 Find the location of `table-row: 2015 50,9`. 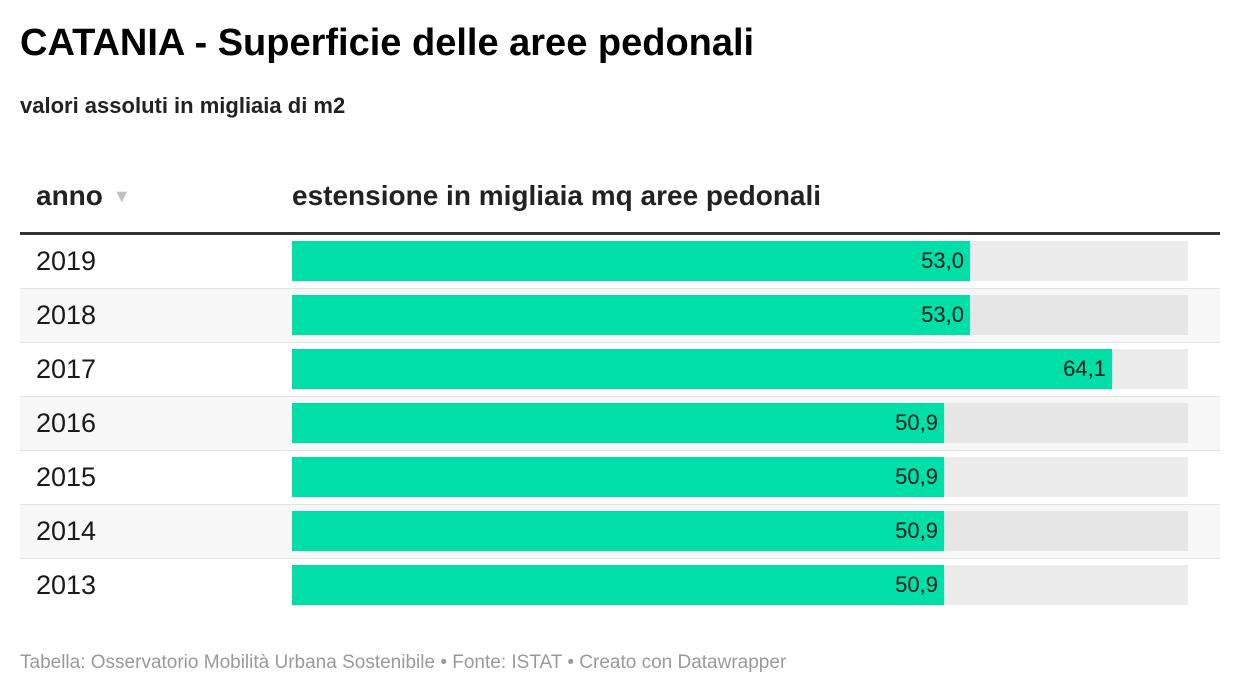

table-row: 2015 50,9 is located at coordinates (620, 478).